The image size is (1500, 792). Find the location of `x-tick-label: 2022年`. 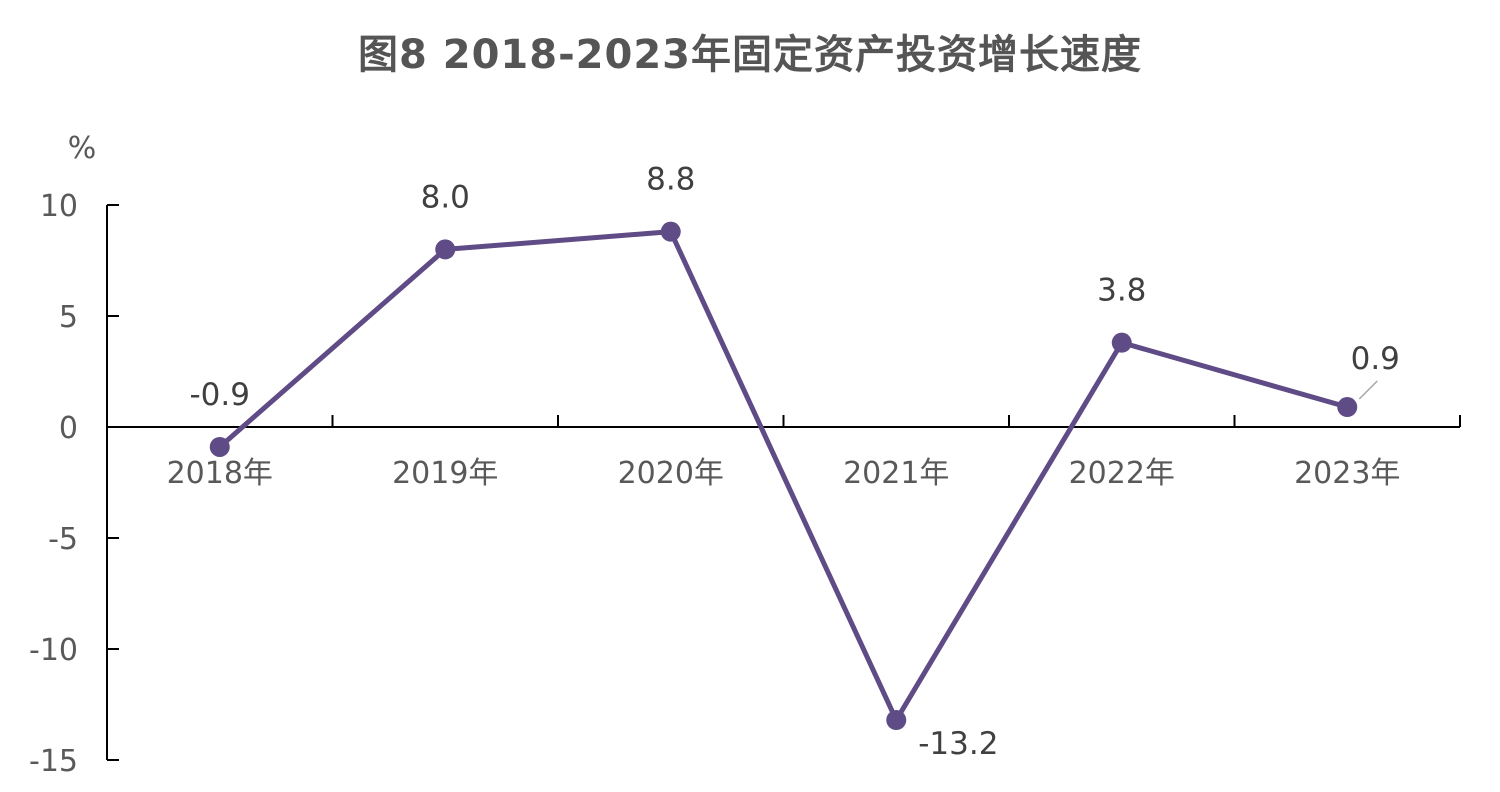

x-tick-label: 2022年 is located at coordinates (1122, 473).